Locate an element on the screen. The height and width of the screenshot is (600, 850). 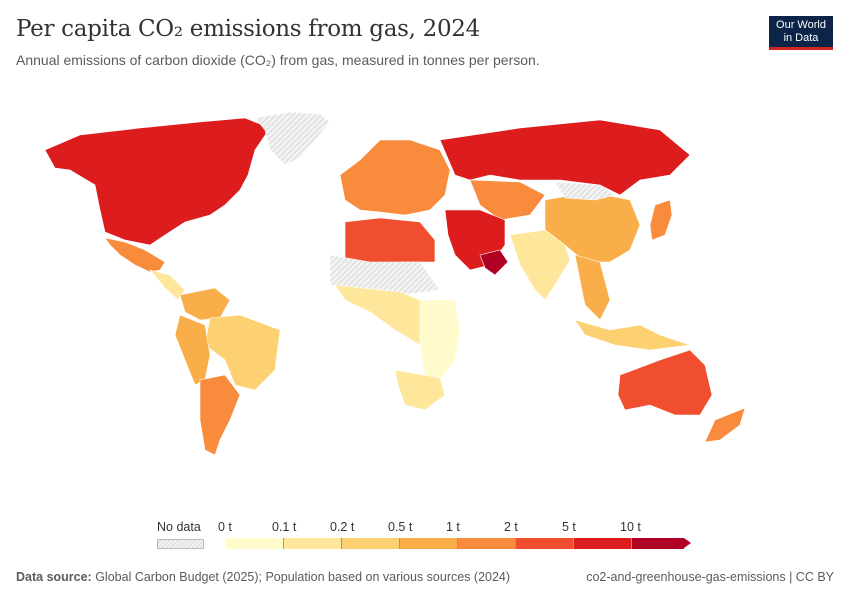
owid-logo: Our World in Data is located at coordinates (801, 33).